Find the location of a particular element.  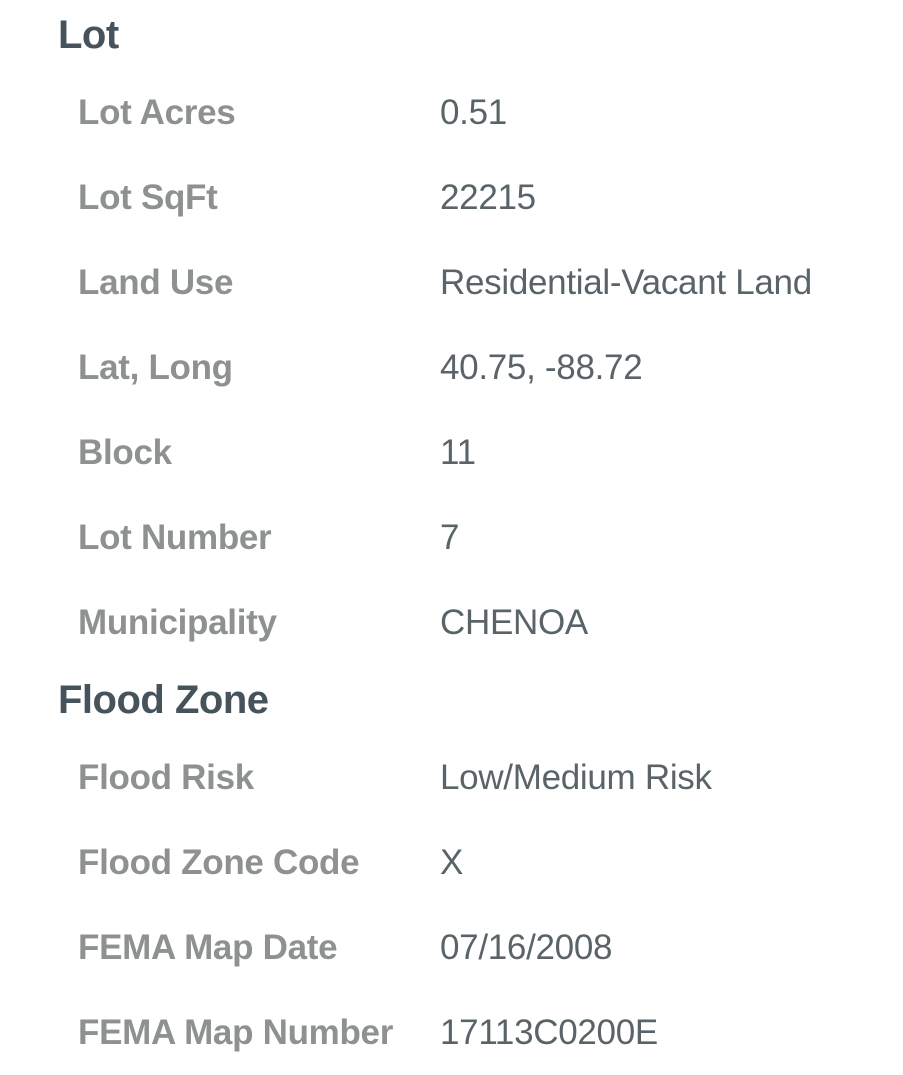

fact-row-lat-long: Lat, Long 40.75, -88.72 is located at coordinates (451, 367).